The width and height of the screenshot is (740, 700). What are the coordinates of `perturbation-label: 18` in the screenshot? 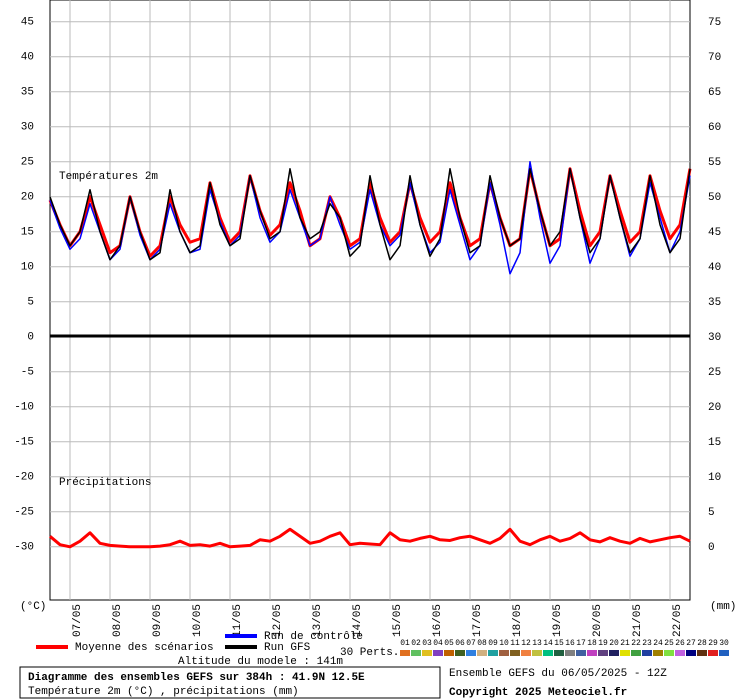 It's located at (592, 643).